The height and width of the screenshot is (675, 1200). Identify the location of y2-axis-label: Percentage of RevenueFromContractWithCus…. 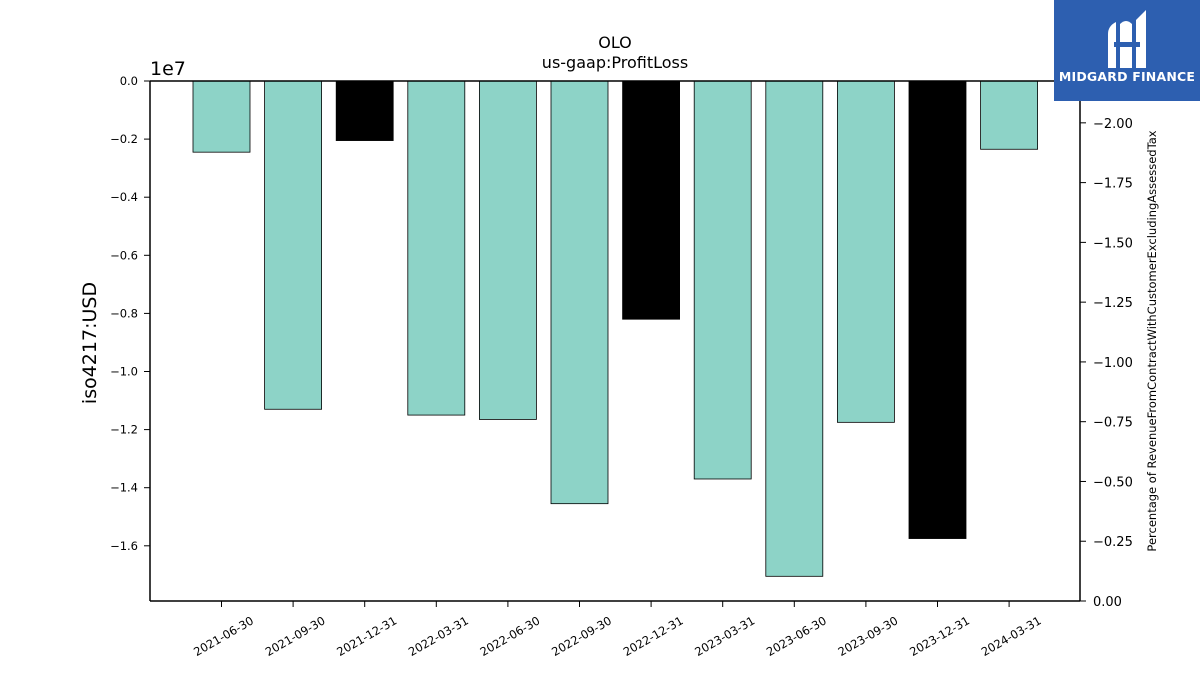
(1152, 340).